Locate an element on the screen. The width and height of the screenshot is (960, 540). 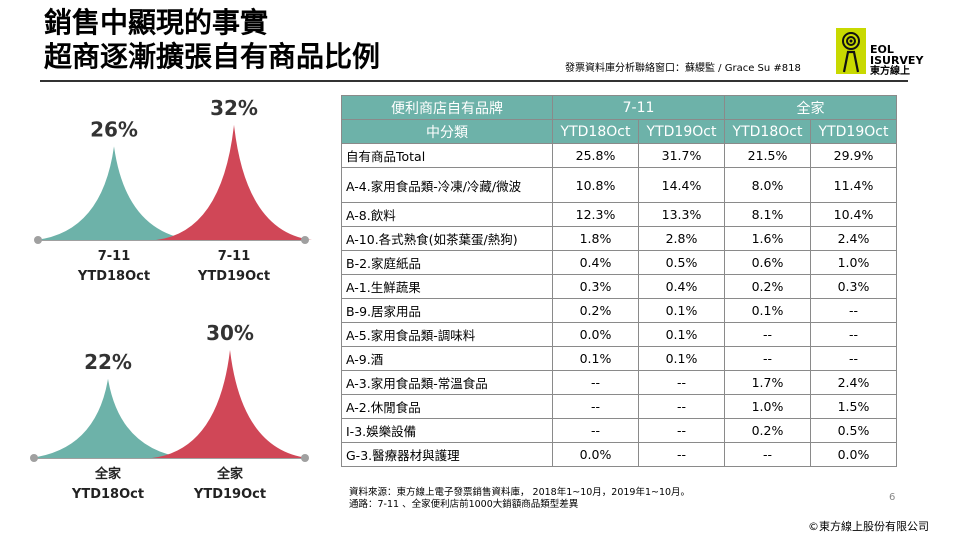
source-line-2: 通路：7-11 、全家便利店前1000大銷額商品類型差異 is located at coordinates (464, 504).